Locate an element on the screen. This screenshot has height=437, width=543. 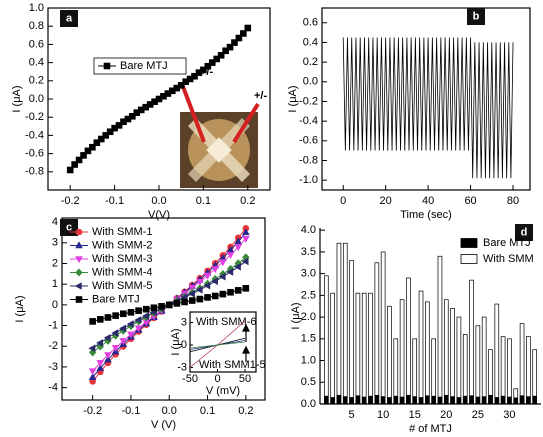
y-tick-label: 0.4 is located at coordinates (310, 42).